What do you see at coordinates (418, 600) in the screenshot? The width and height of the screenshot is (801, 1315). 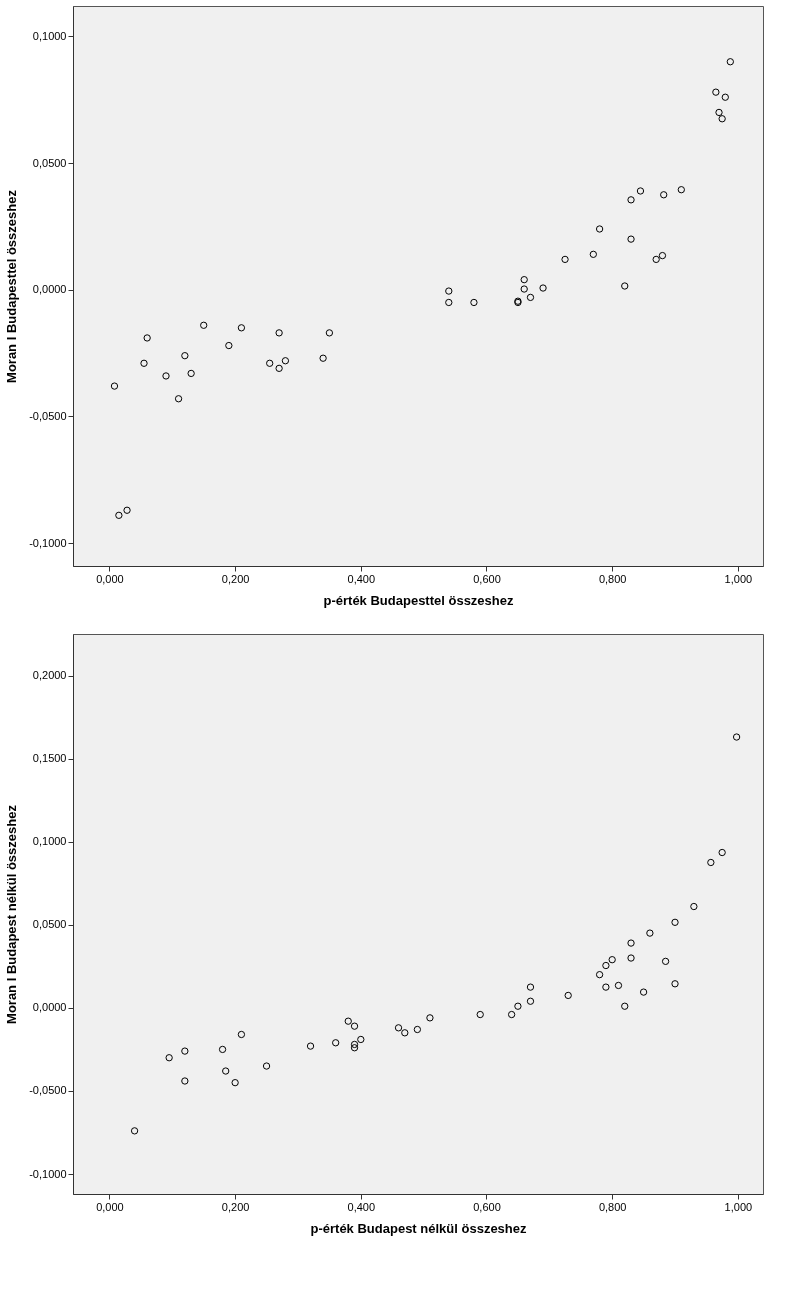 I see `x-axis-title: p-érték Budapesttel összeshez` at bounding box center [418, 600].